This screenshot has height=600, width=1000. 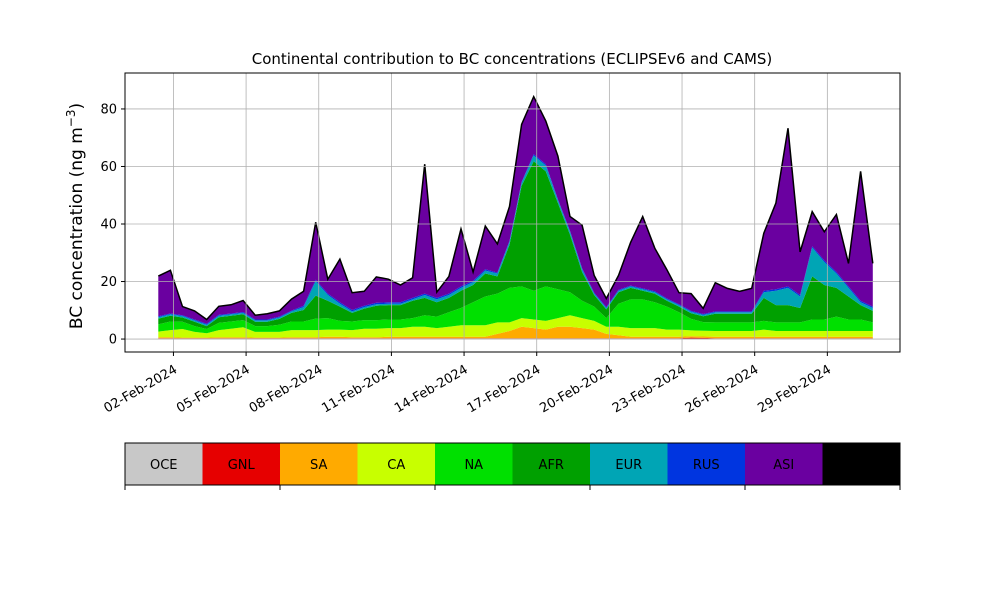 I want to click on legend-swatch-ca, so click(x=396, y=464).